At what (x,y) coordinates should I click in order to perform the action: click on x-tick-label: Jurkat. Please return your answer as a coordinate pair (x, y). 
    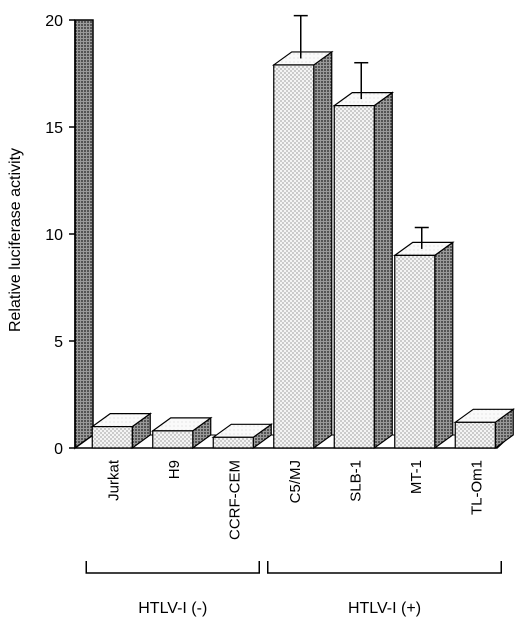
    Looking at the image, I should click on (113, 480).